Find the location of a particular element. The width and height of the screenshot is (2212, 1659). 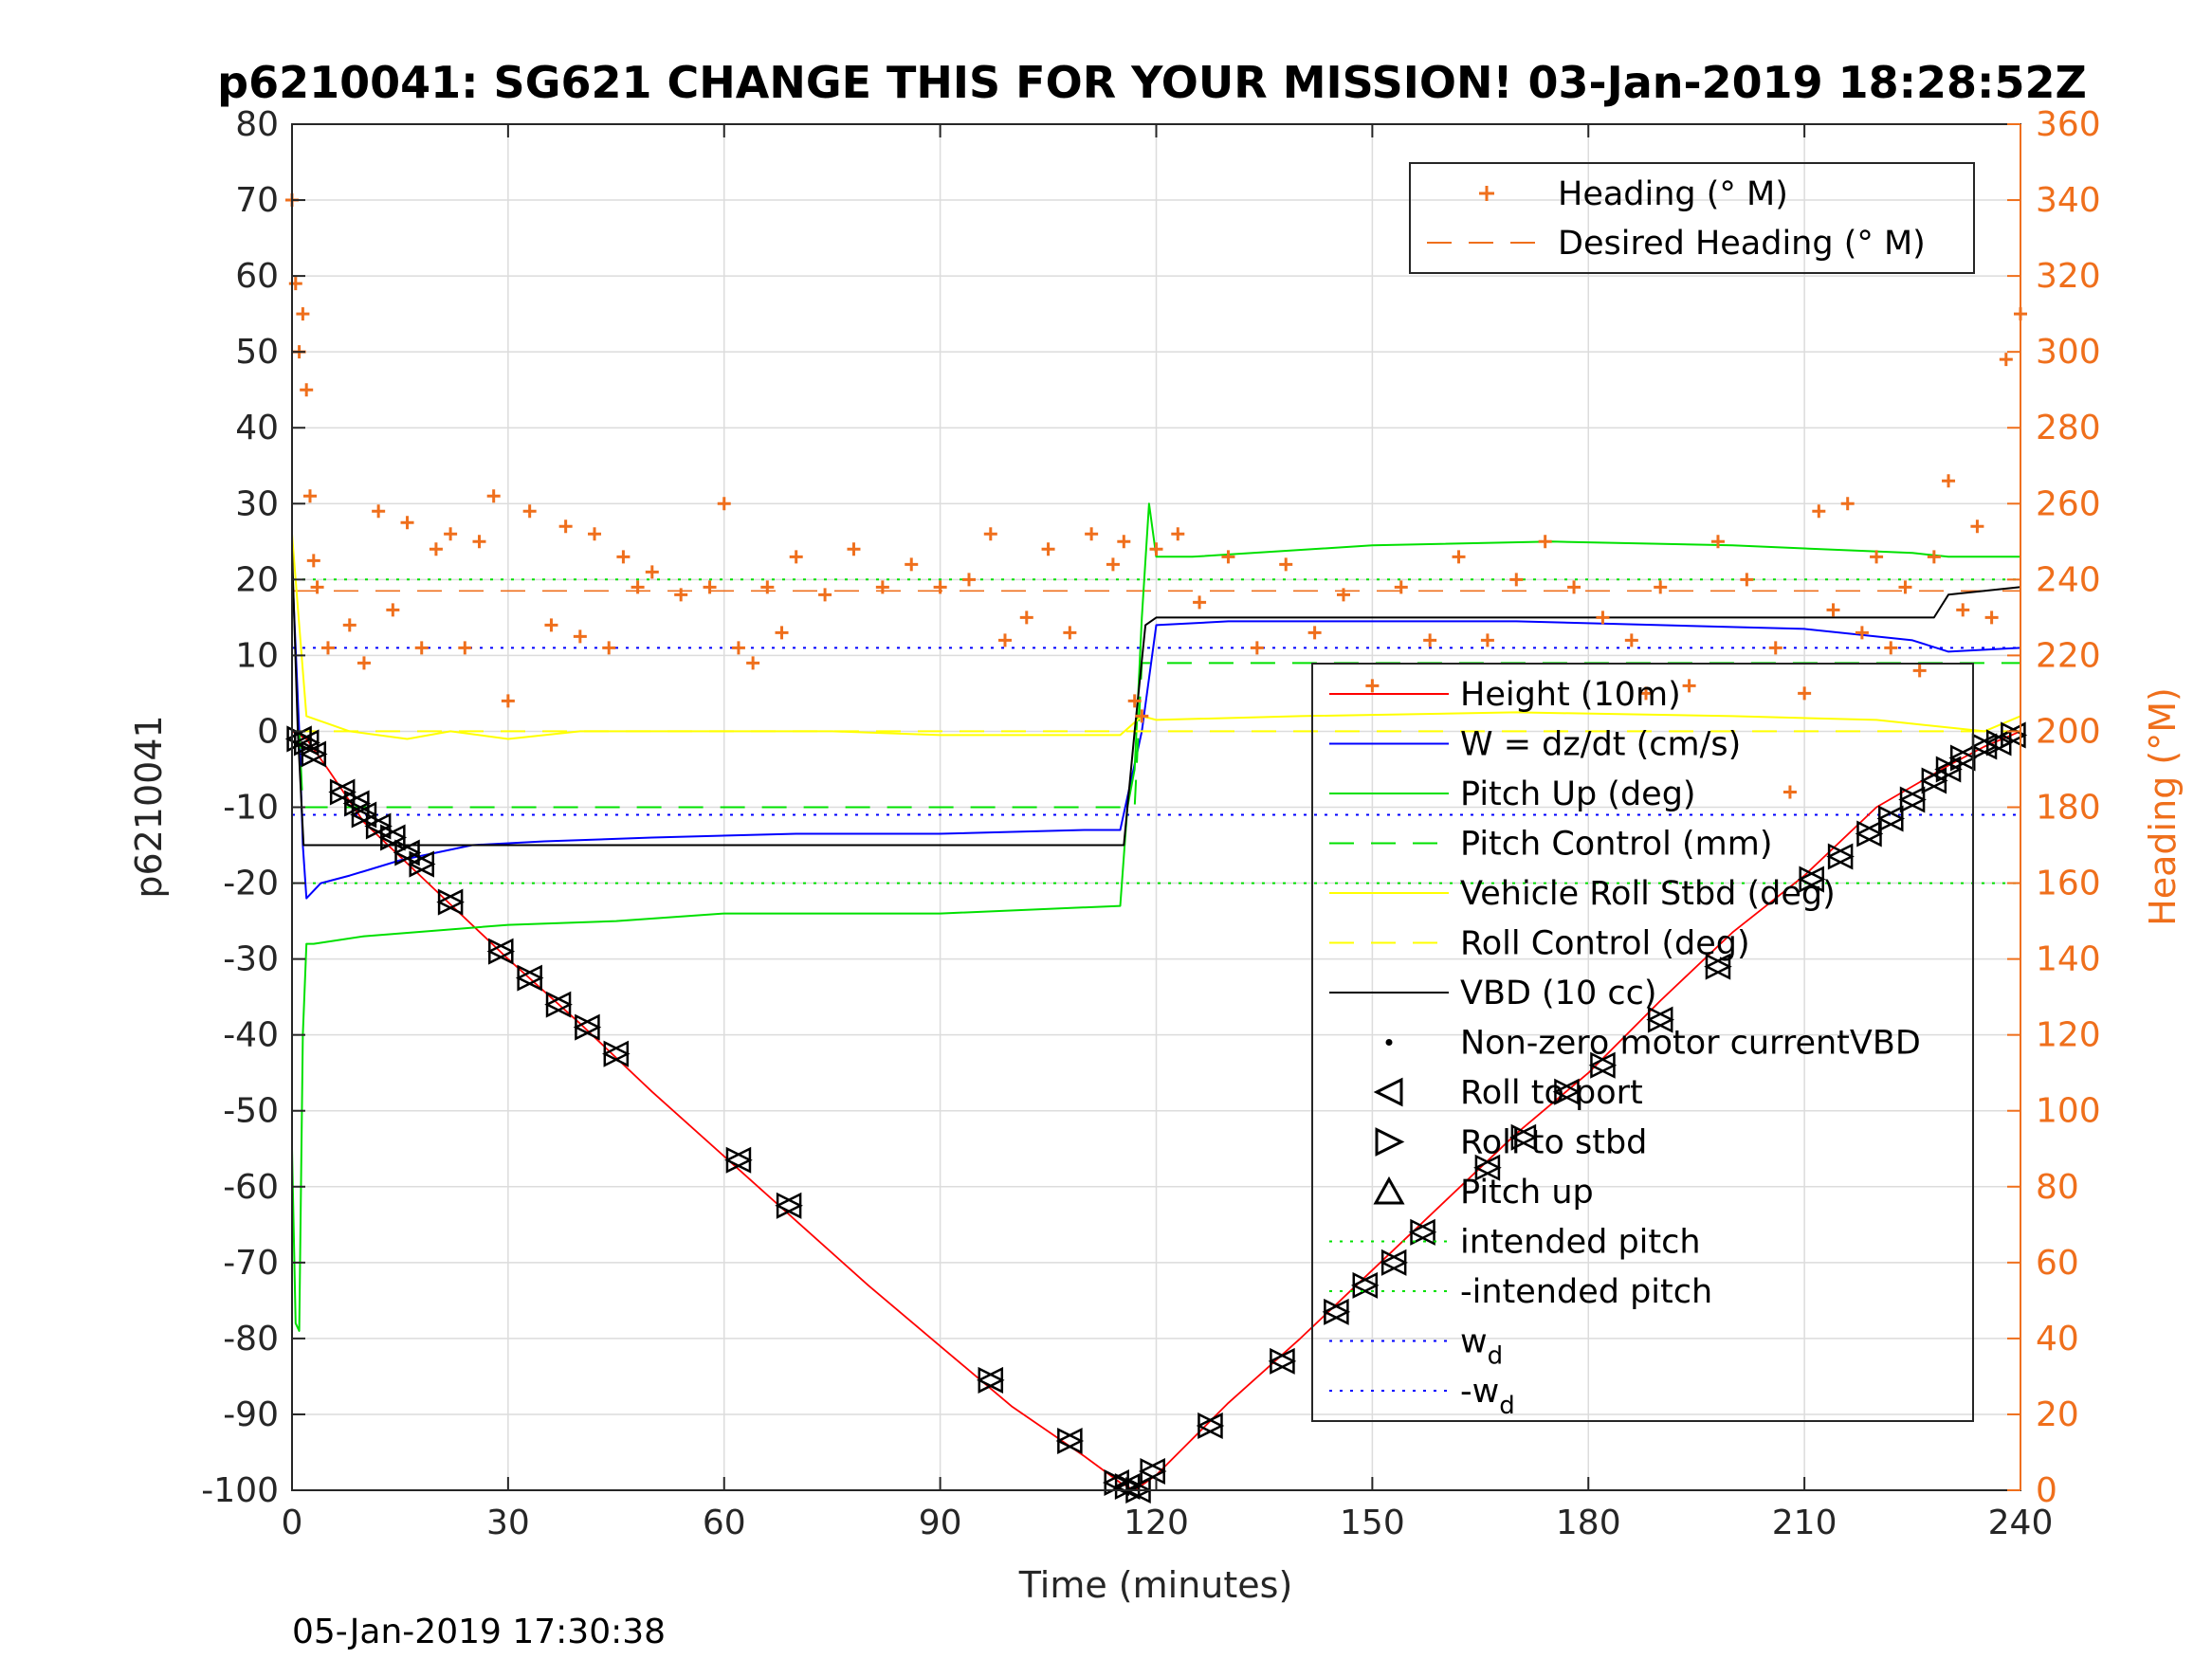

legend-entry-label: Non-zero motor currentVBD is located at coordinates (1690, 1044).